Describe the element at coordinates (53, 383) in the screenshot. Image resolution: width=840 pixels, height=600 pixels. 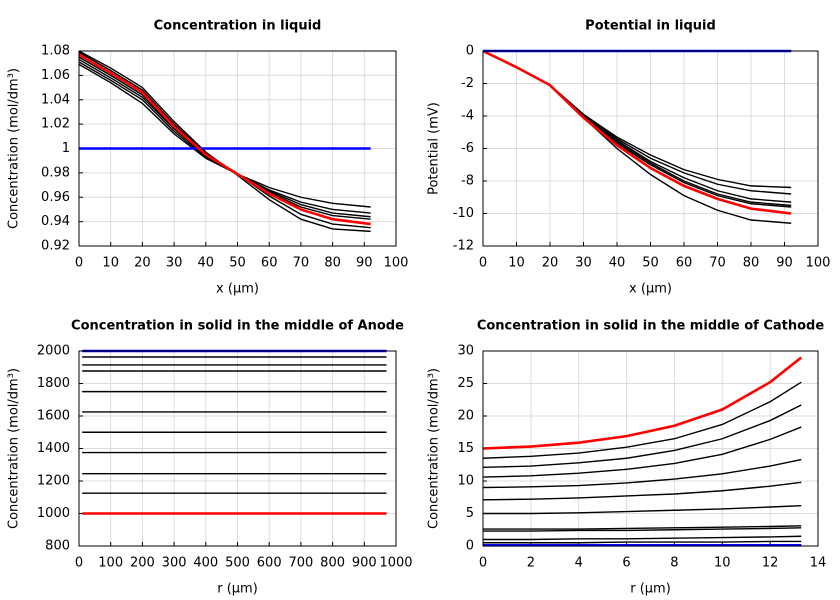
I see `y-tick-label: 1800` at that location.